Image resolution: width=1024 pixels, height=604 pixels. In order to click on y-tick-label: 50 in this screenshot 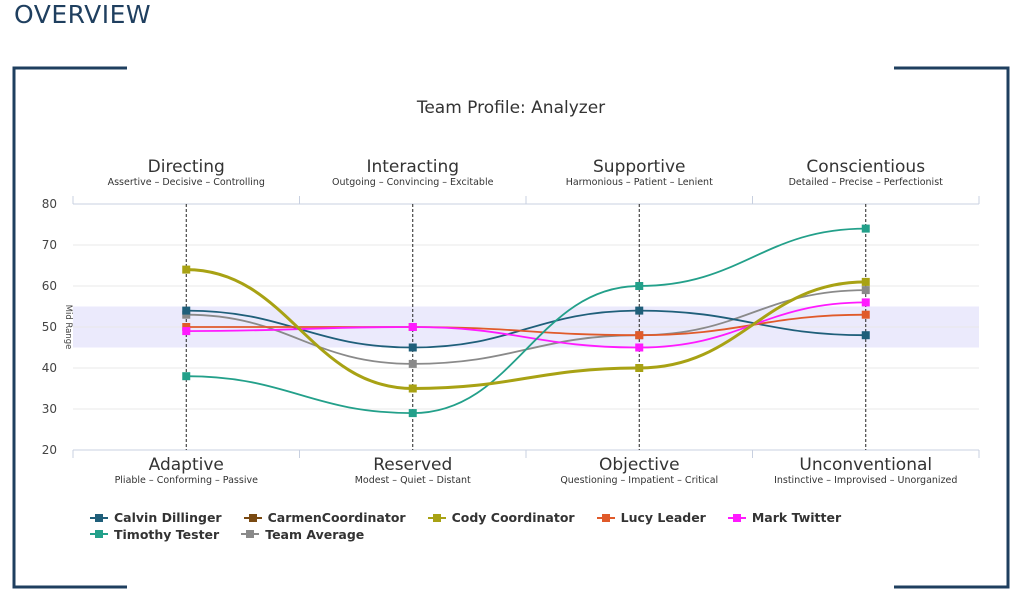, I will do `click(49, 327)`.